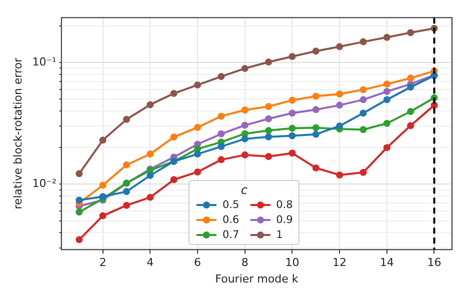  I want to click on legend-label: 0.6, so click(231, 220).